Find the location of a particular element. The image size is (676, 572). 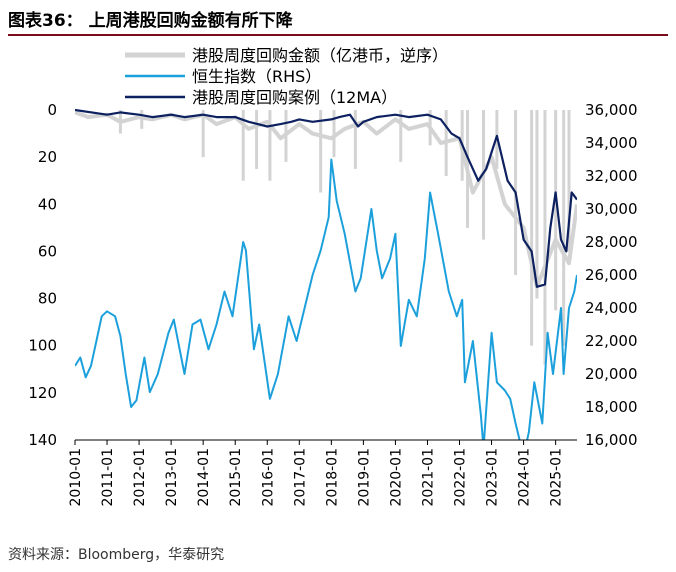

right-tick-label: 18,000 is located at coordinates (611, 407).